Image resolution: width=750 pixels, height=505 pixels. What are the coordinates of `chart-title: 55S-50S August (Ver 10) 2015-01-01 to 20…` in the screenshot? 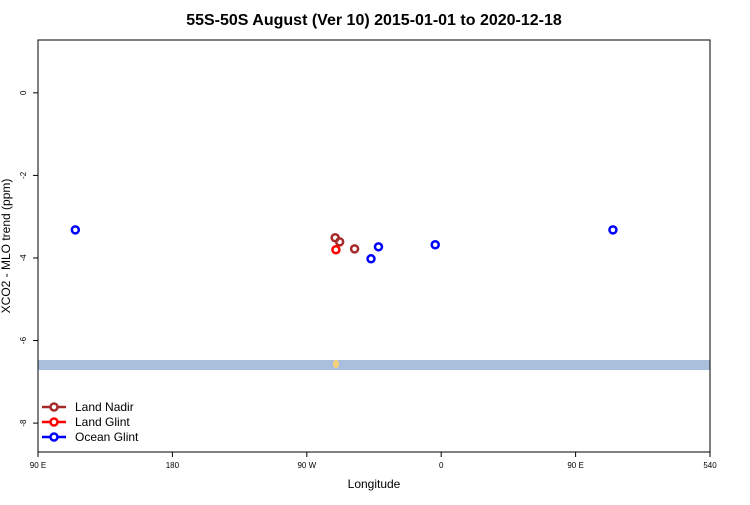 It's located at (374, 20).